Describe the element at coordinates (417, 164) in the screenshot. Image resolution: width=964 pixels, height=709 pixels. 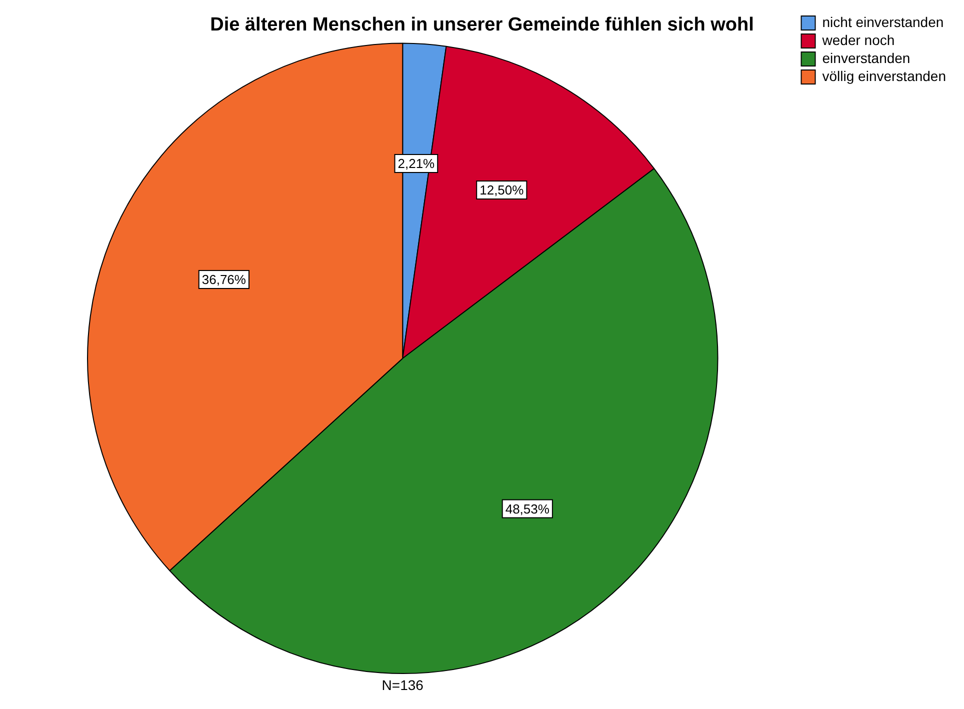
I see `data-label: 2,21%` at that location.